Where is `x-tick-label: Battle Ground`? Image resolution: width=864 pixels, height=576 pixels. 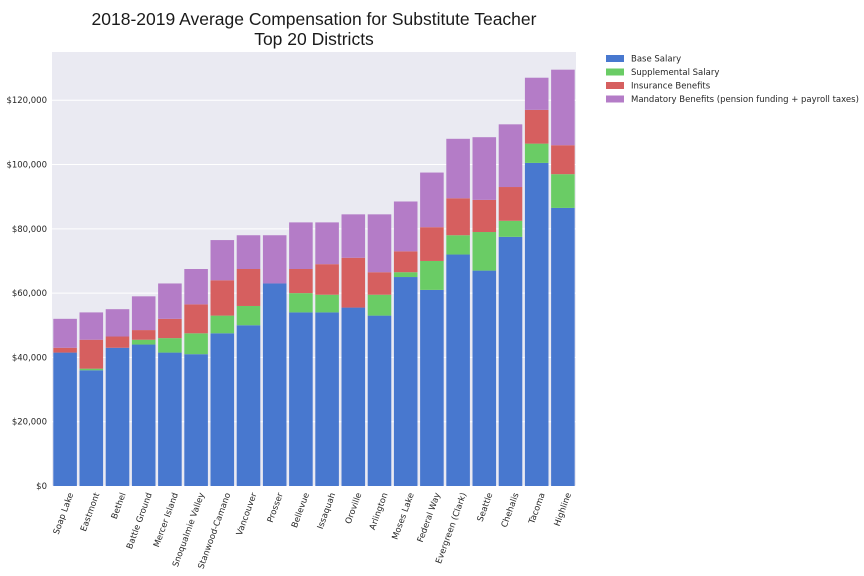 x-tick-label: Battle Ground is located at coordinates (140, 521).